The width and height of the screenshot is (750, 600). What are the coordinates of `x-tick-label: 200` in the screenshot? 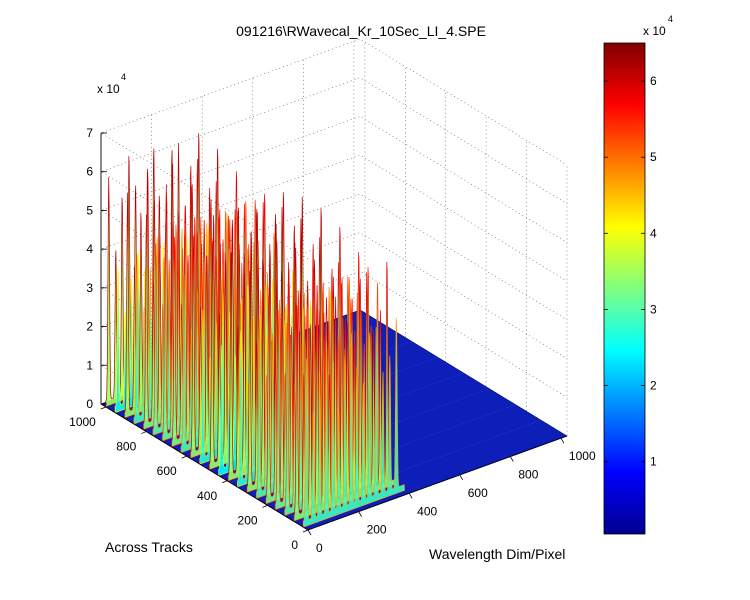 It's located at (377, 530).